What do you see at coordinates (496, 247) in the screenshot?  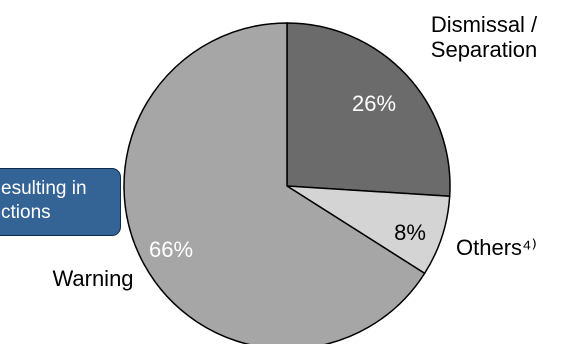 I see `slice-category-label-1: Others⁴⁾` at bounding box center [496, 247].